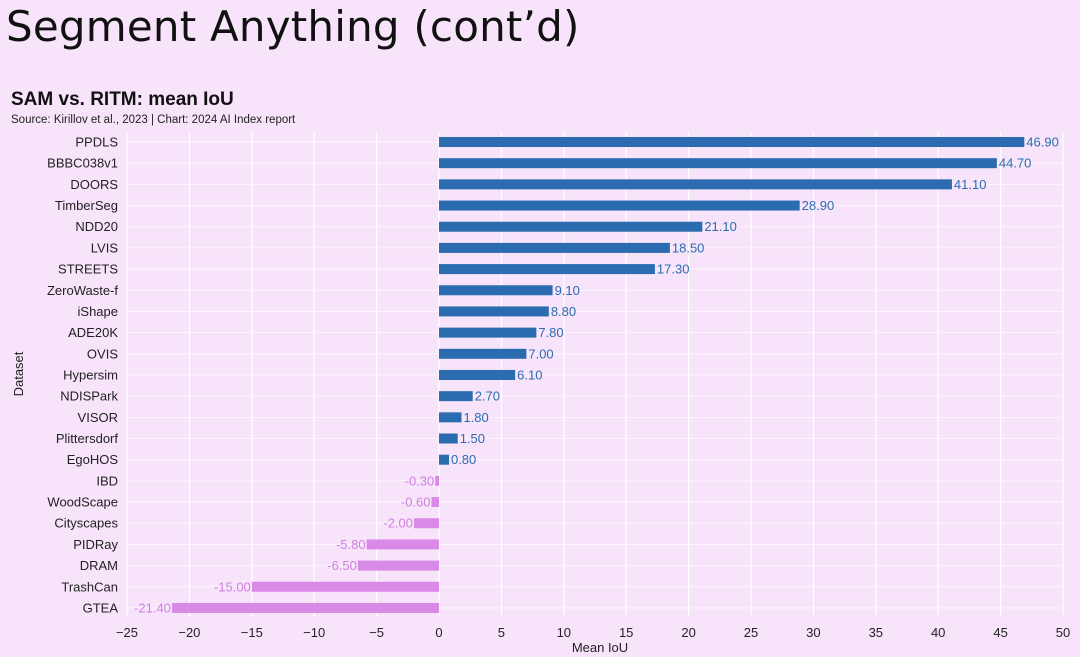 The height and width of the screenshot is (657, 1080). Describe the element at coordinates (252, 632) in the screenshot. I see `x-tick-label: −15` at that location.